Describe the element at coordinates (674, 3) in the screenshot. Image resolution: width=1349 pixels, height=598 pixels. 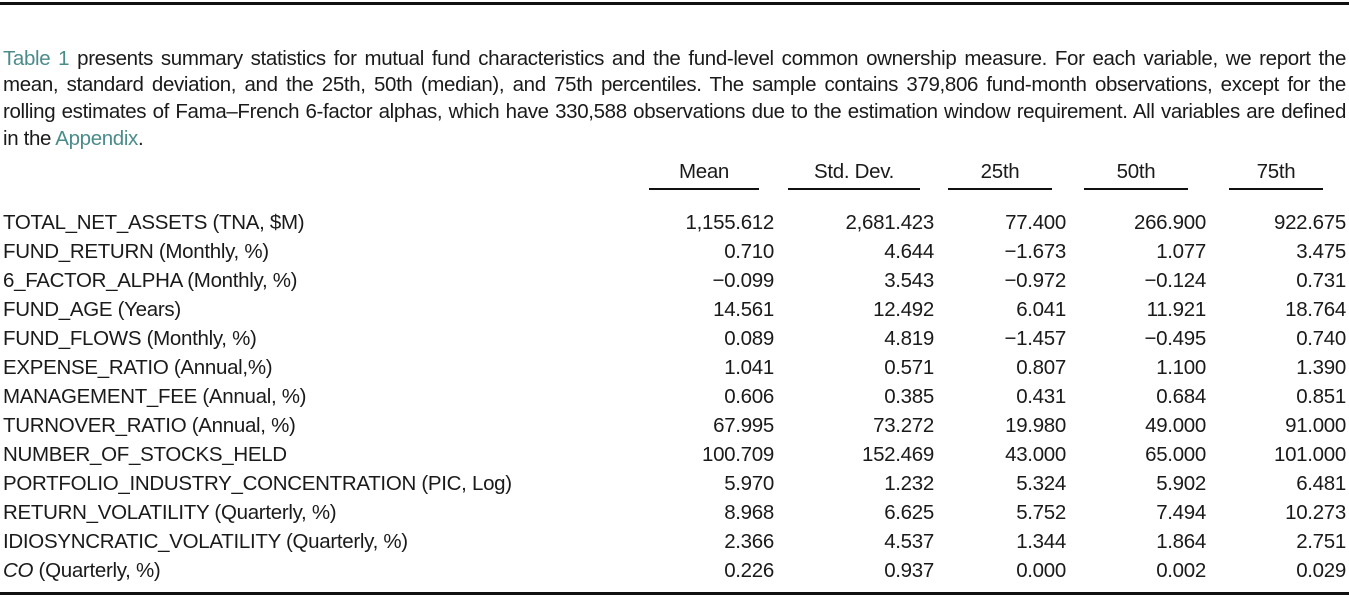
I see `top-rule` at that location.